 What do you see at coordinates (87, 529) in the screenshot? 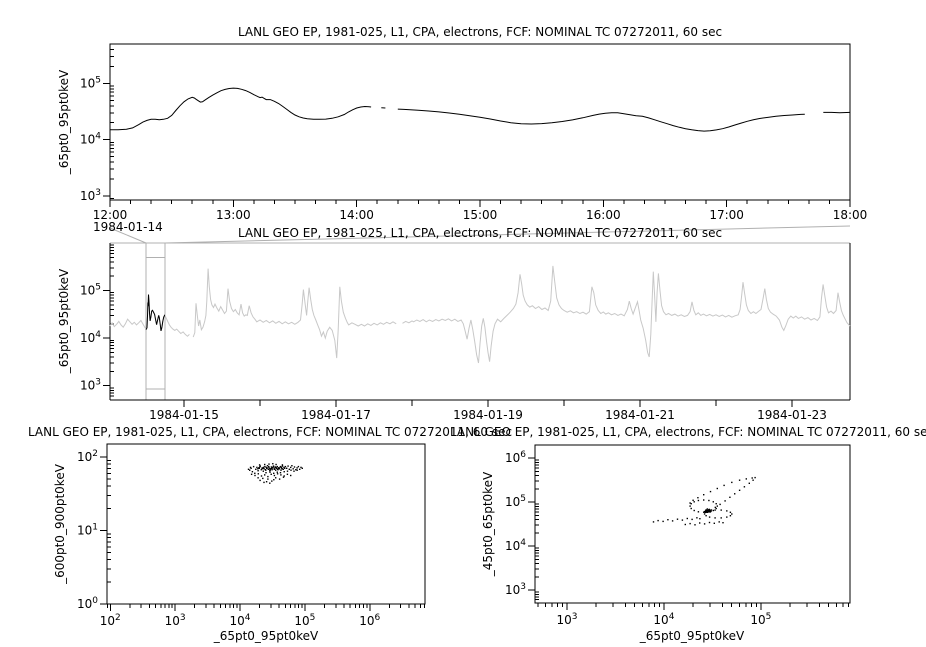
I see `y-tick-label: 101` at bounding box center [87, 529].